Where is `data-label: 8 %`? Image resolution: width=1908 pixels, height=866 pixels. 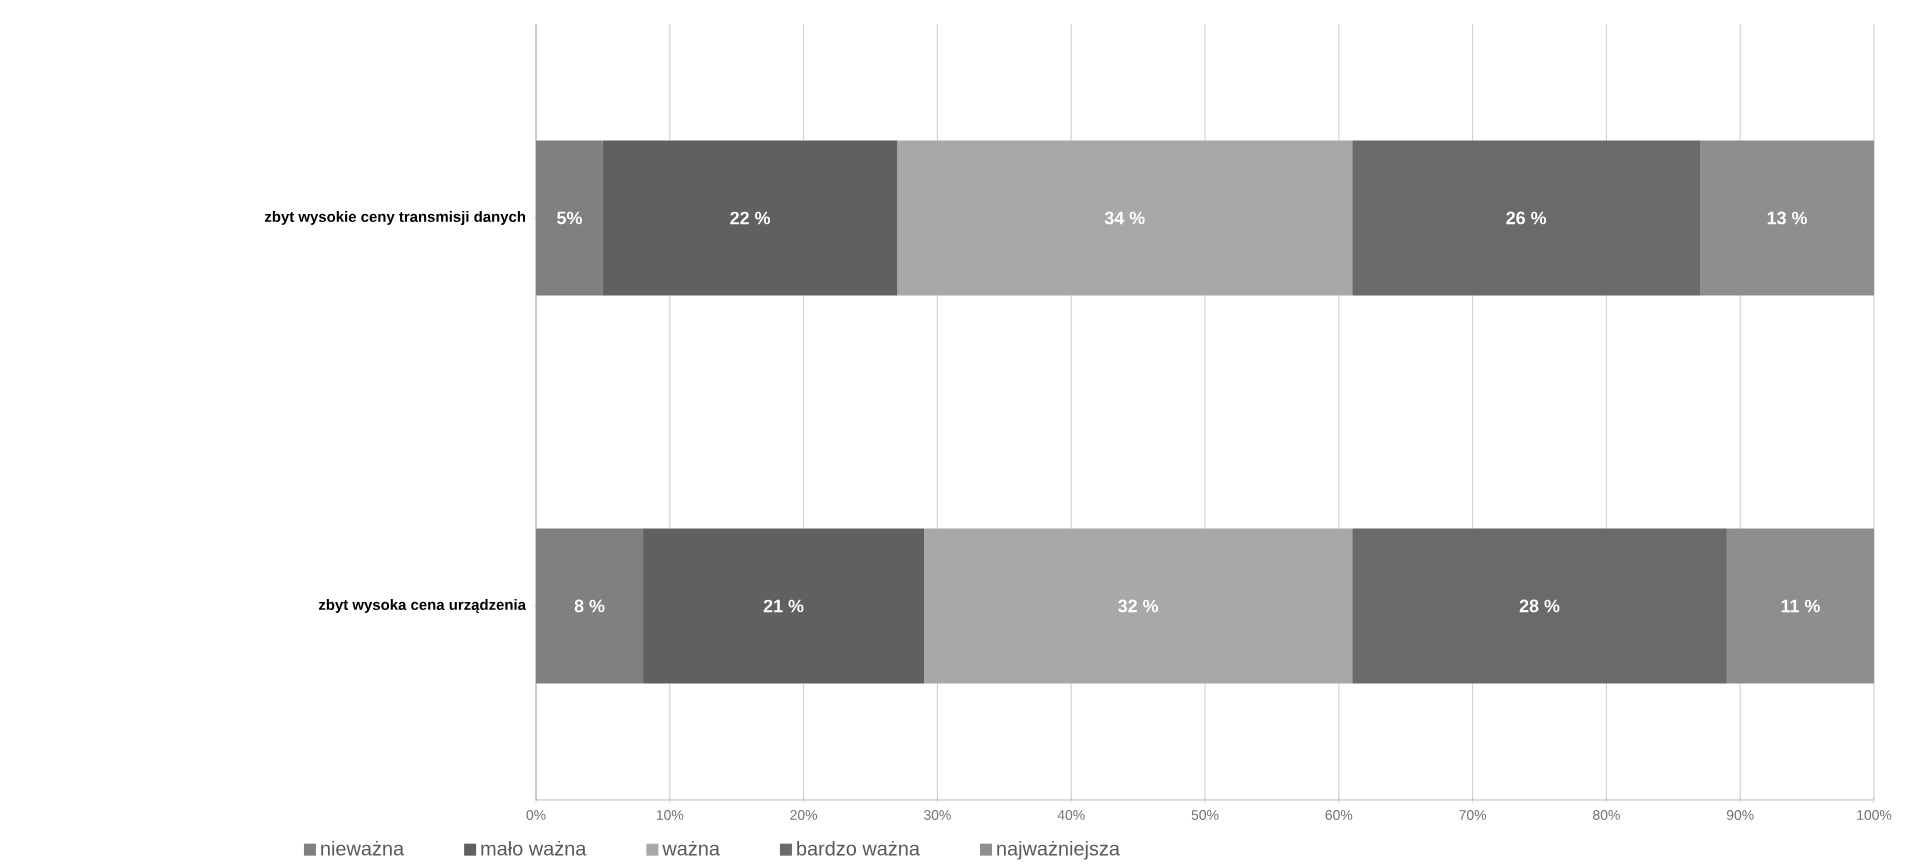
data-label: 8 % is located at coordinates (589, 606).